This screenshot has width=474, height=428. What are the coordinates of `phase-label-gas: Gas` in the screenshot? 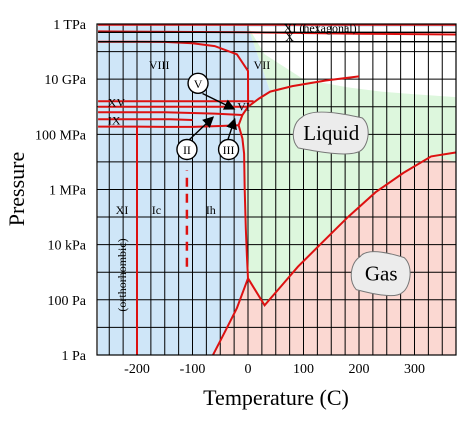 It's located at (381, 274).